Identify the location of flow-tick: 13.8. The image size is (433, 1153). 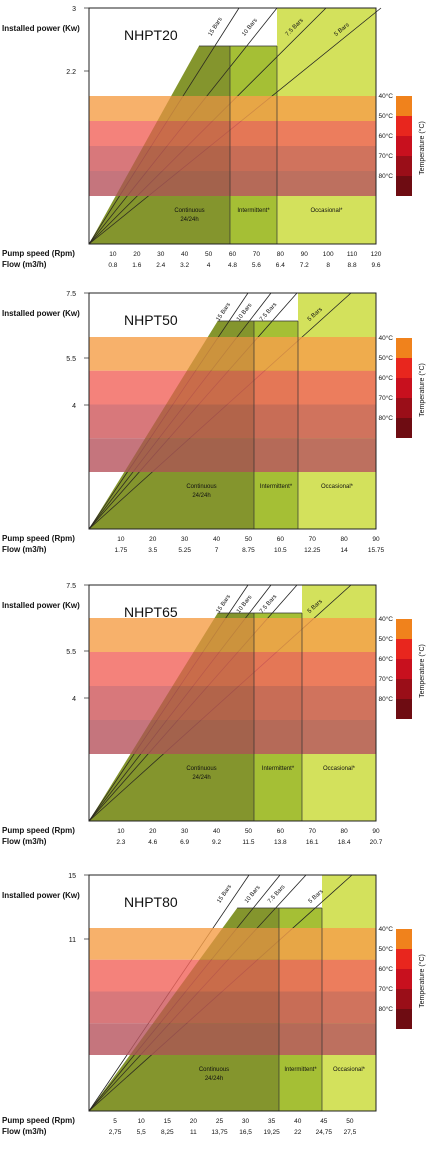
(280, 842).